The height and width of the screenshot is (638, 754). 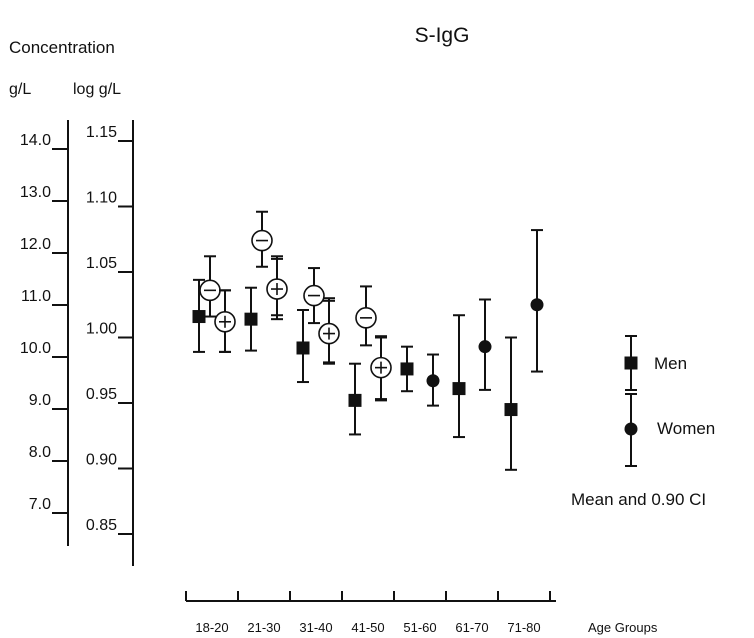 What do you see at coordinates (638, 499) in the screenshot?
I see `legend-note: Mean and 0.90 CI` at bounding box center [638, 499].